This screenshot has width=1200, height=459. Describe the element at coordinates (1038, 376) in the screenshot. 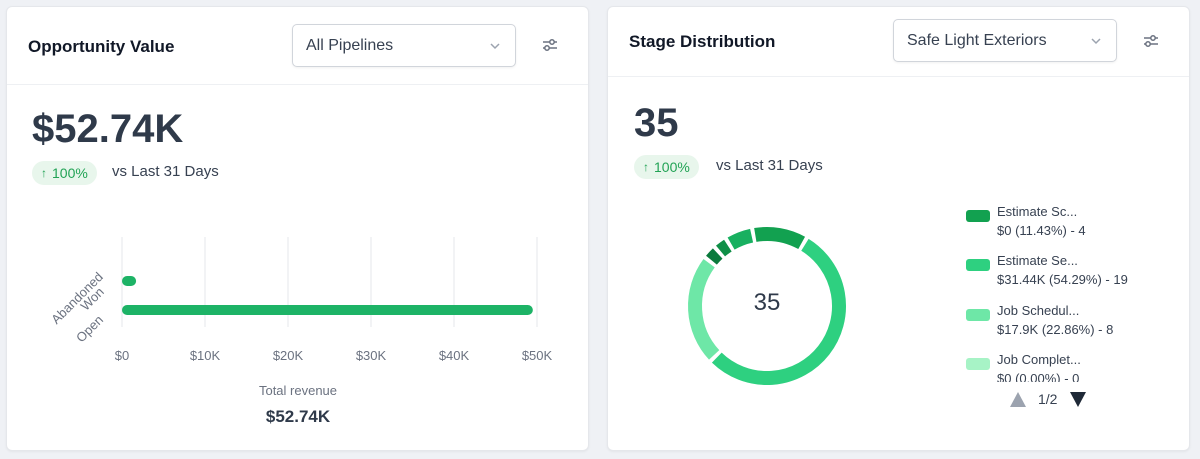

I see `legend-value: $0 (0.00%) - 0` at that location.